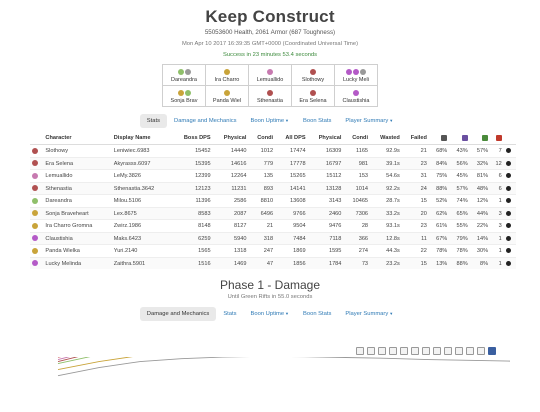 The width and height of the screenshot is (540, 412). Describe the element at coordinates (270, 384) in the screenshot. I see `dps-graph: 15k+` at that location.